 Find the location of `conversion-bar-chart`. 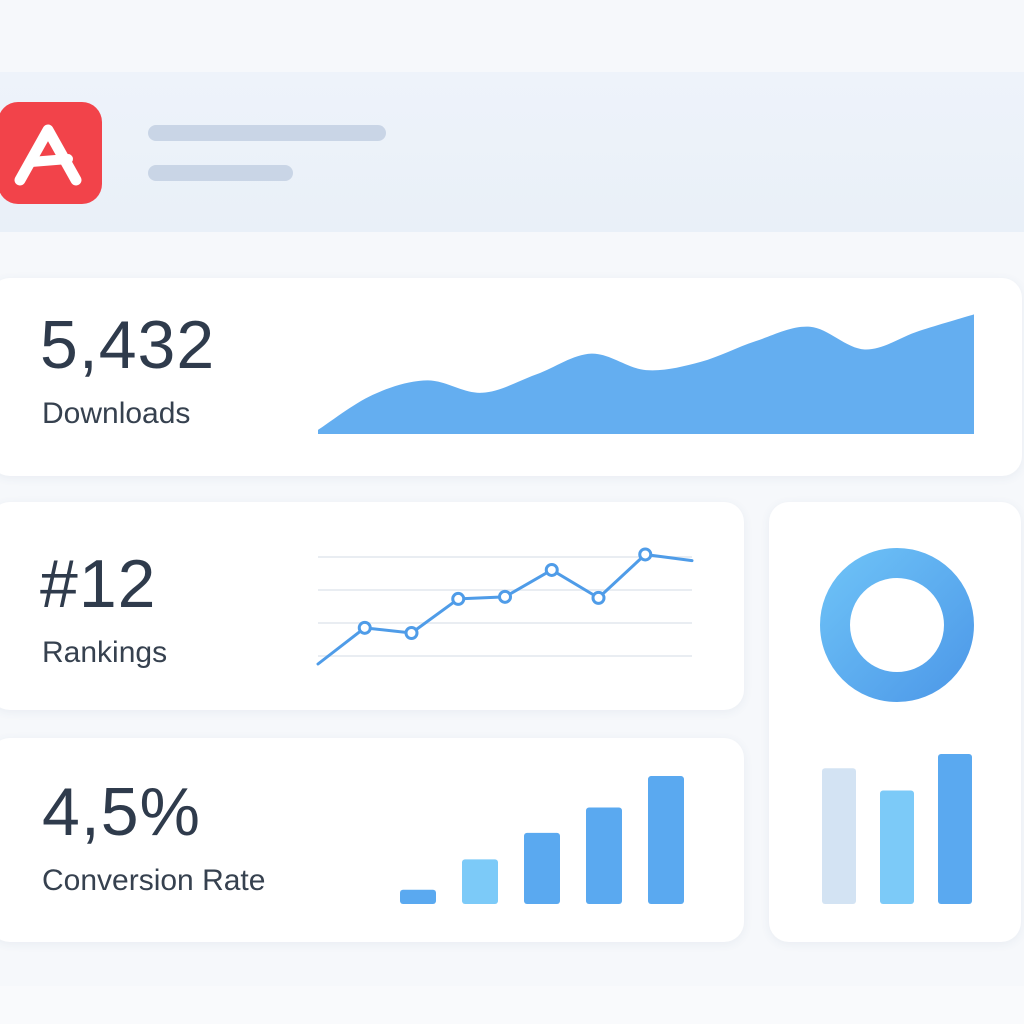

conversion-bar-chart is located at coordinates (542, 840).